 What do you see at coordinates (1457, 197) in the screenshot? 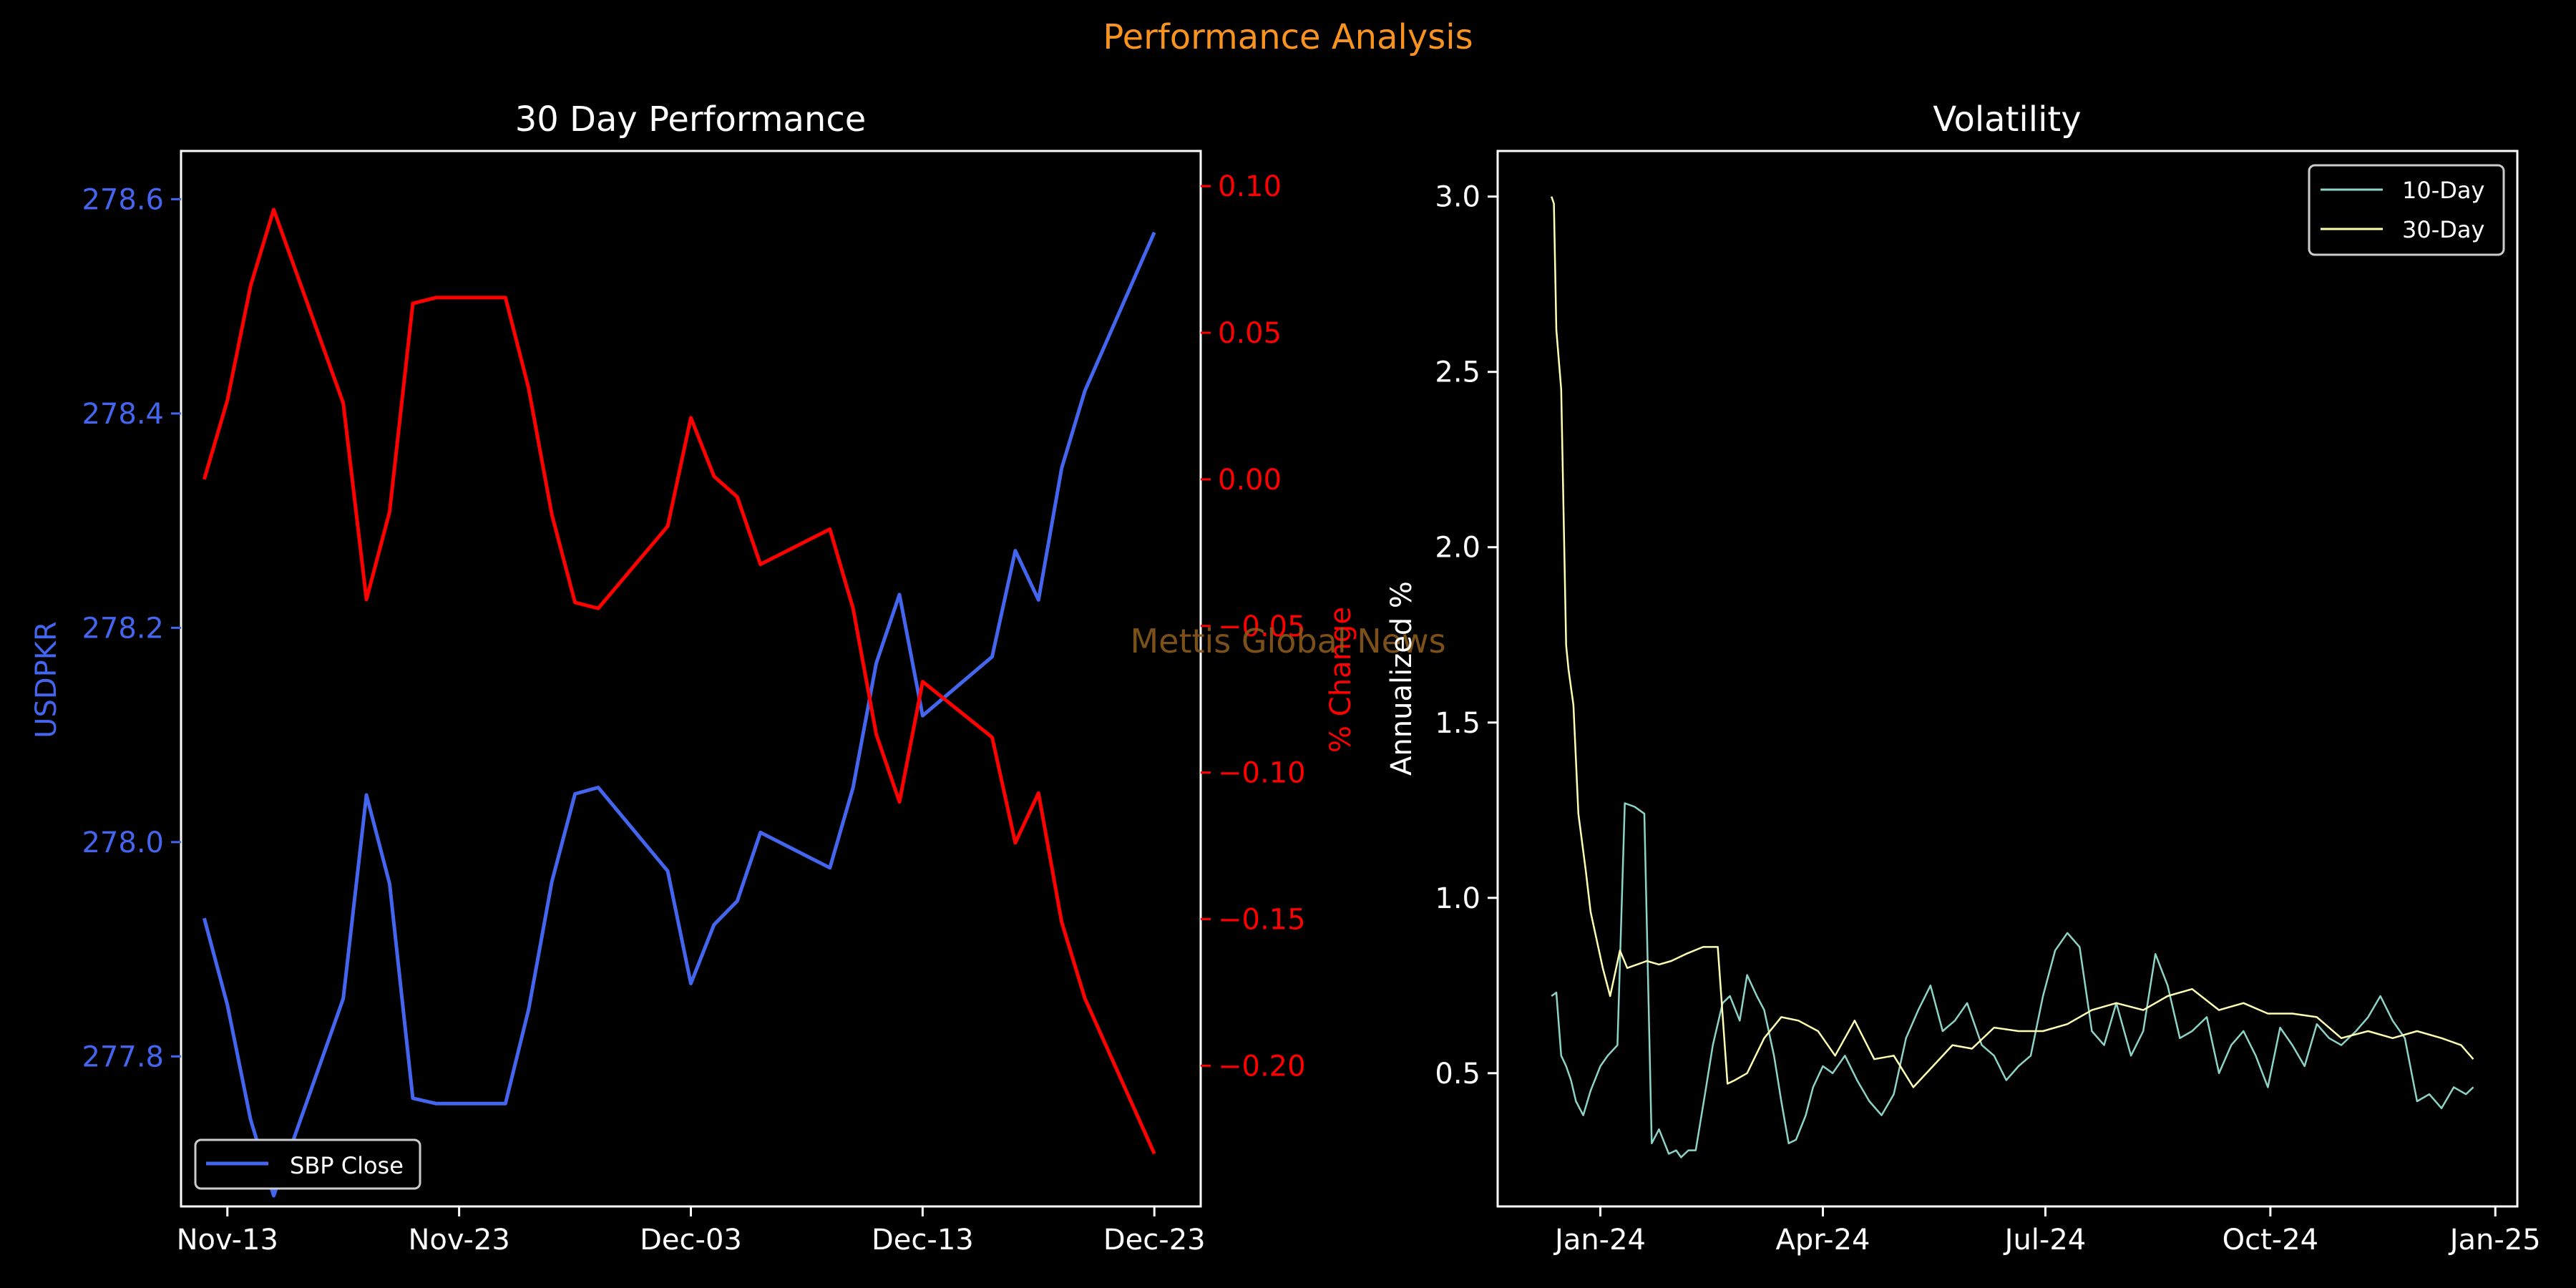
I see `y-tick-label: 3.0` at bounding box center [1457, 197].